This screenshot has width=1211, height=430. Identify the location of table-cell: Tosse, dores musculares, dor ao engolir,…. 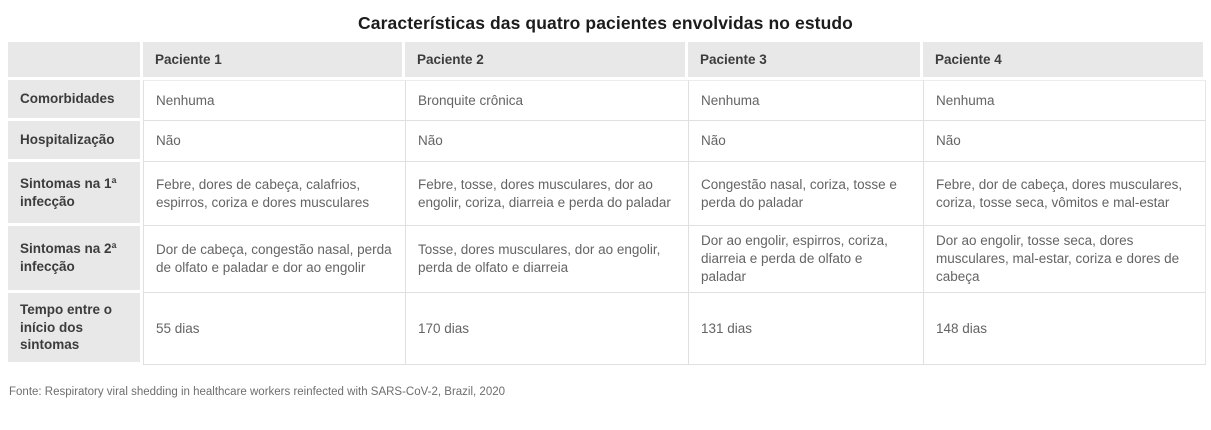
(546, 259).